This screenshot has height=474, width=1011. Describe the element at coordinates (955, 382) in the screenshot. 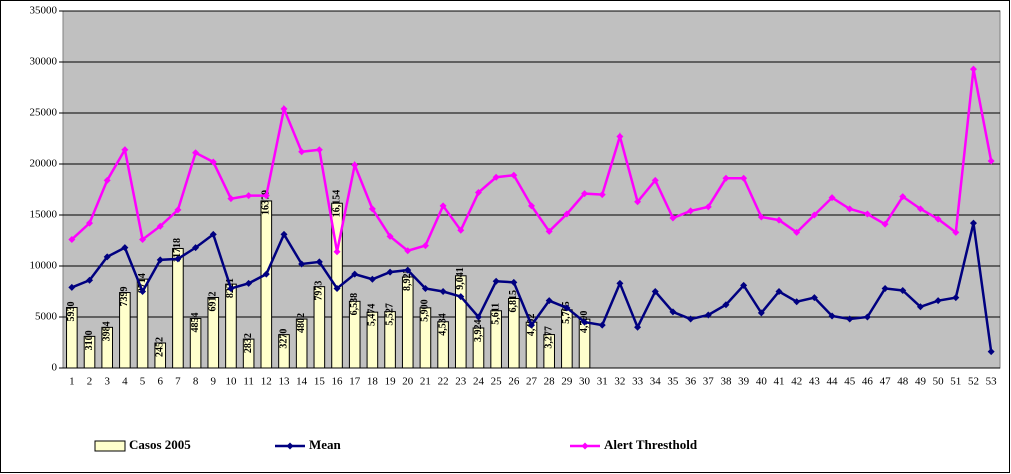

I see `x-tick-label: 51` at that location.